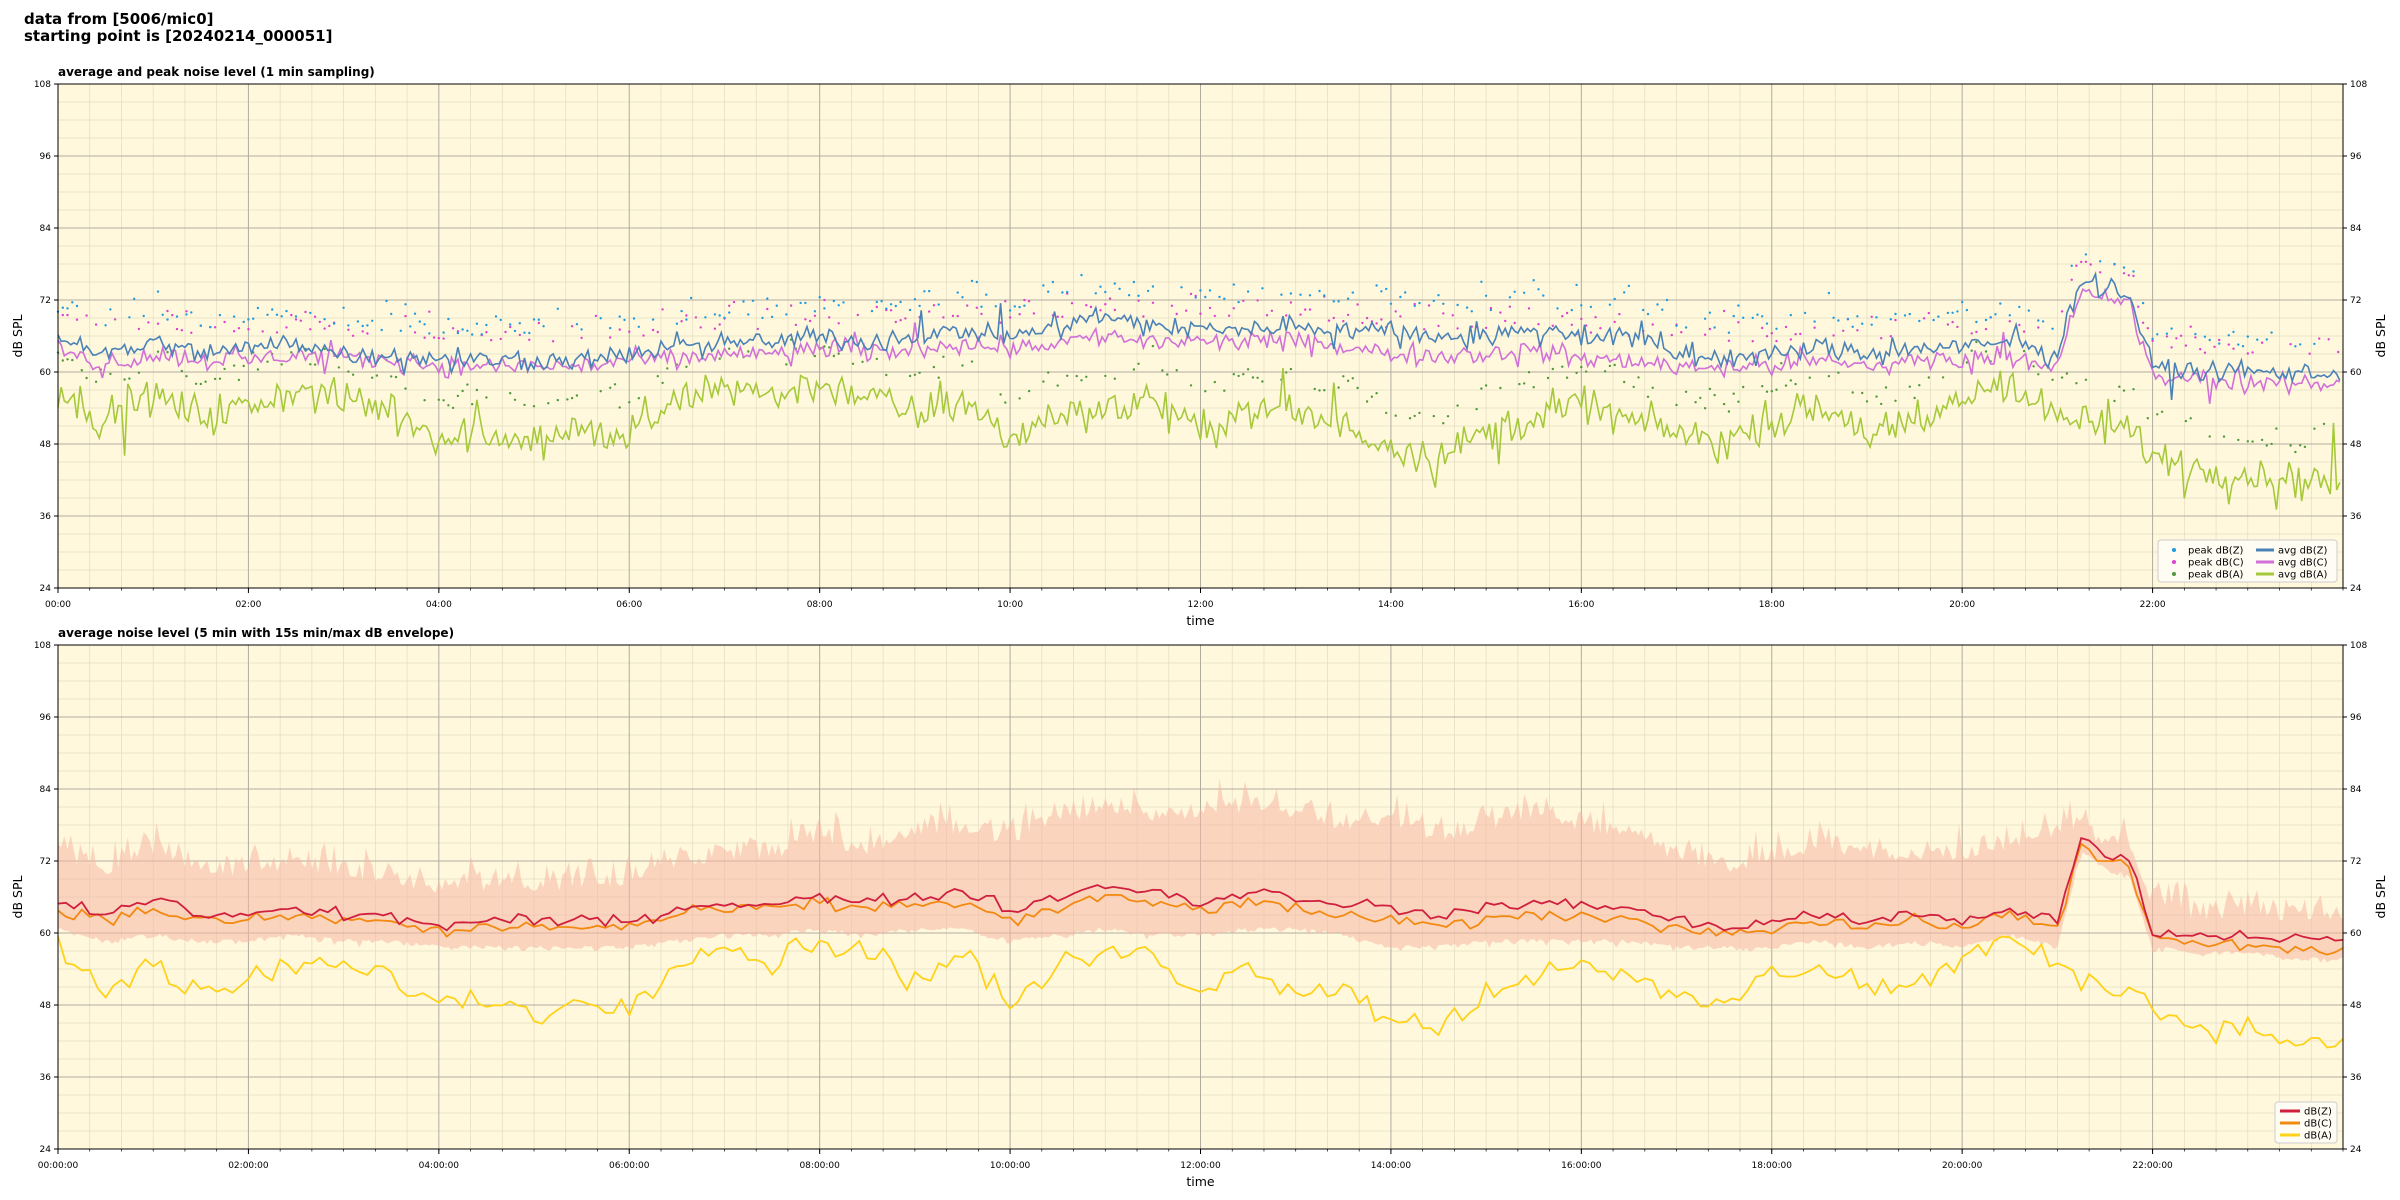 Image resolution: width=2400 pixels, height=1200 pixels. I want to click on y-tick-label-right: 36, so click(2356, 517).